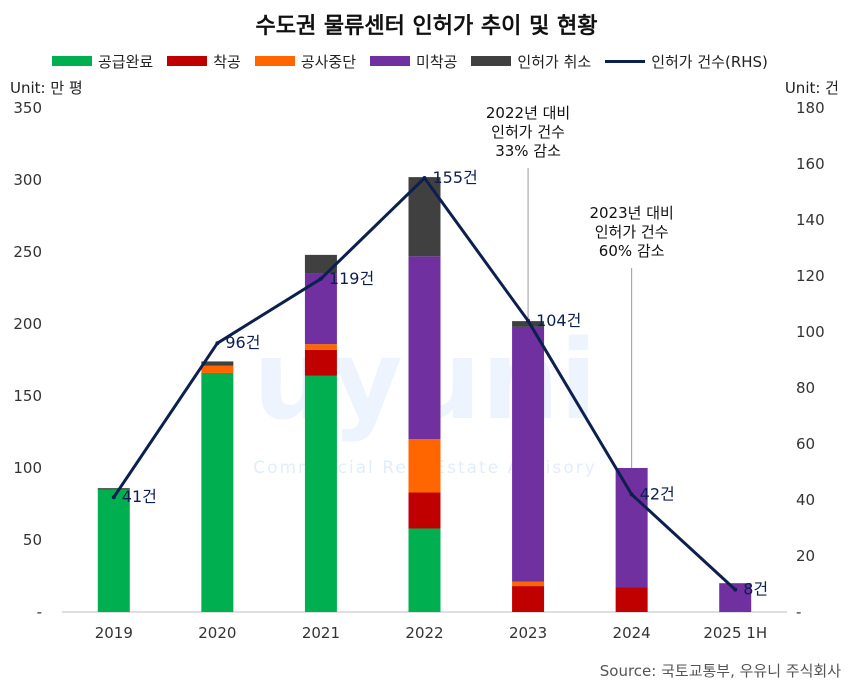  What do you see at coordinates (27, 252) in the screenshot?
I see `left-axis-tick-label: 250` at bounding box center [27, 252].